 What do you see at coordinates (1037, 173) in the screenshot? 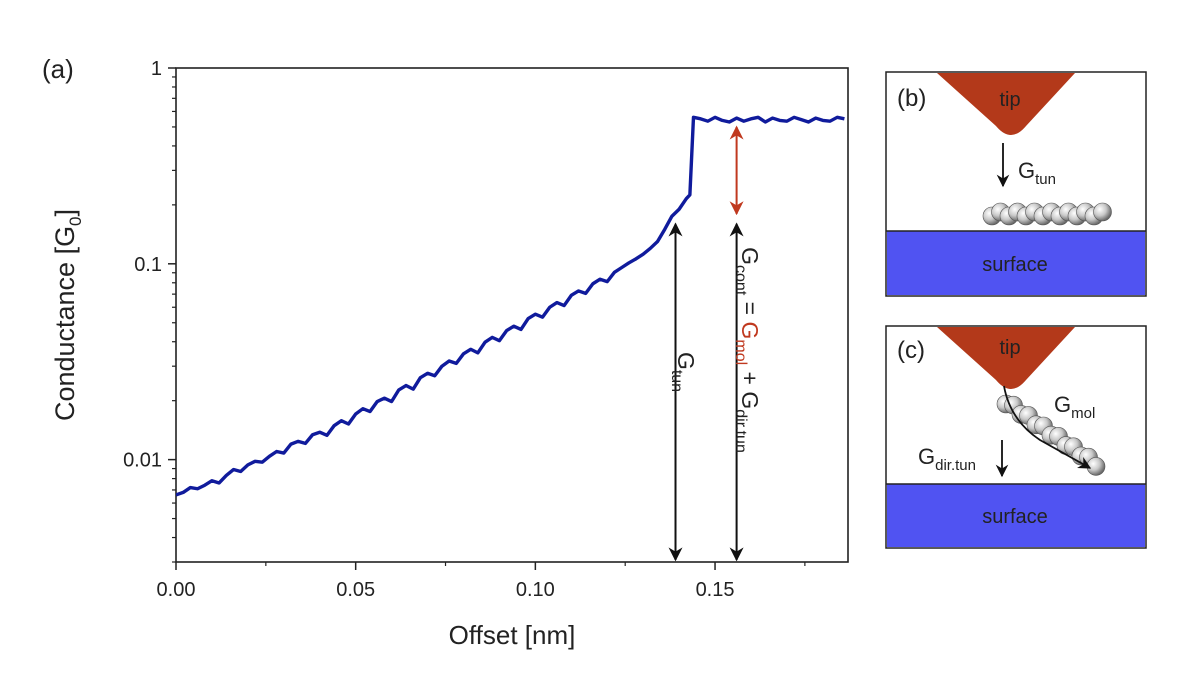
I see `inset-b-gtun-label: Gtun` at bounding box center [1037, 173].